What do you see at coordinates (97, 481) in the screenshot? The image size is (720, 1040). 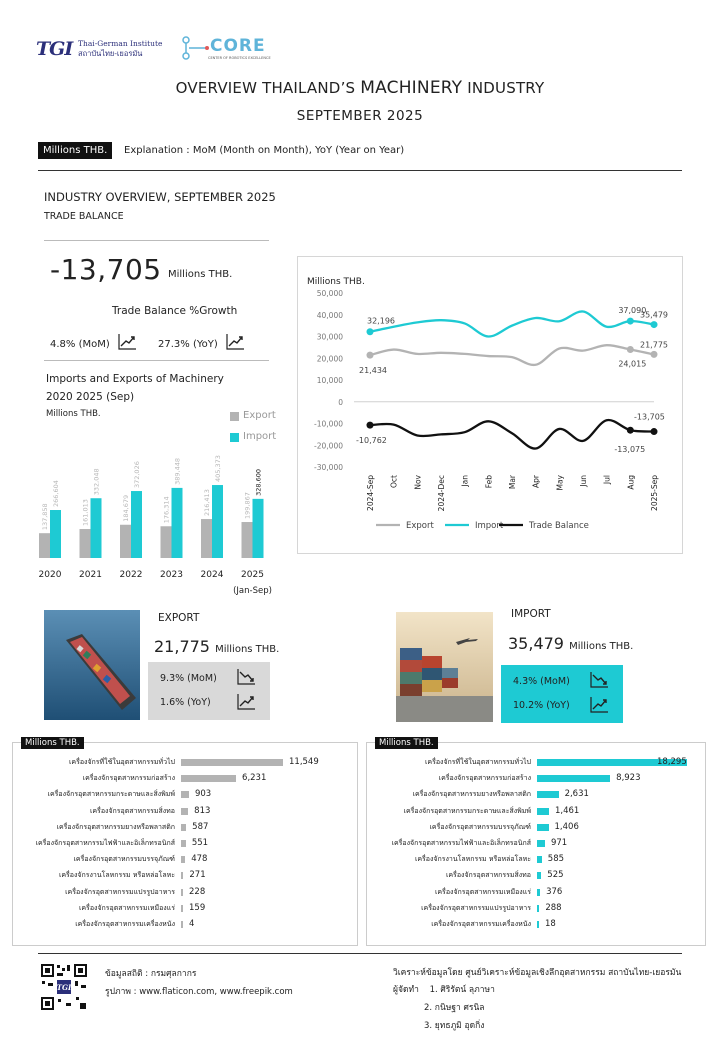 I see `import-data-label: 332,048` at bounding box center [97, 481].